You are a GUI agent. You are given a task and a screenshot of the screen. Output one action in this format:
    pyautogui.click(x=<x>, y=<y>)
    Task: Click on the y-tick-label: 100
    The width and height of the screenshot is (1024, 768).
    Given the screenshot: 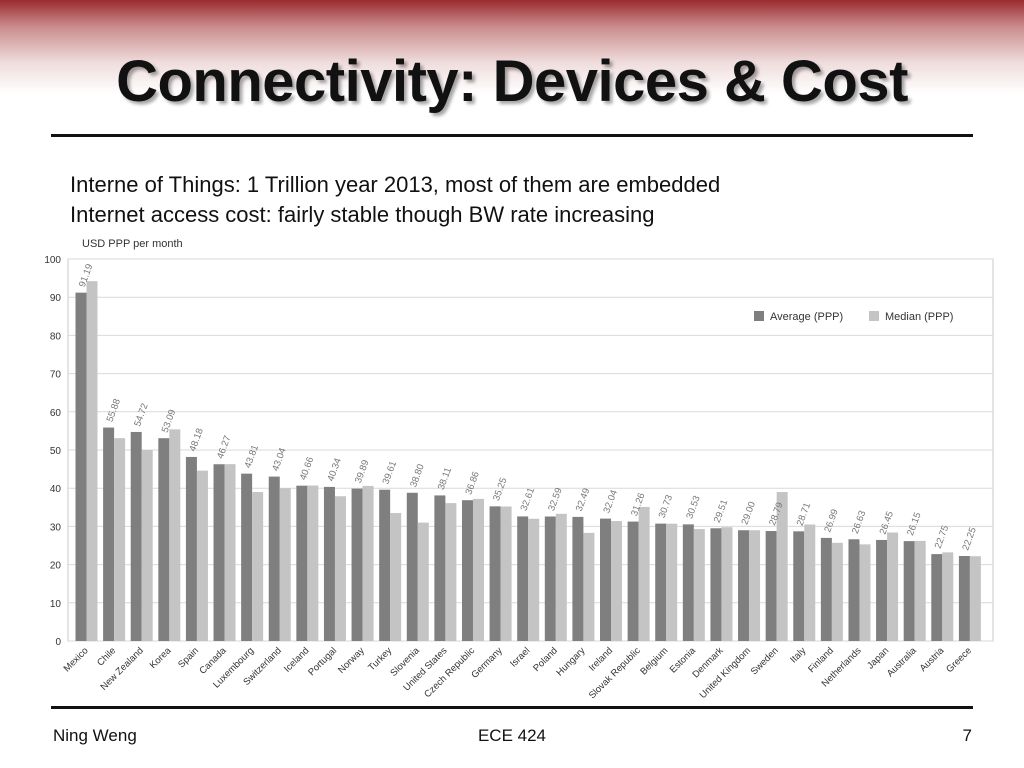 What is the action you would take?
    pyautogui.click(x=52, y=260)
    